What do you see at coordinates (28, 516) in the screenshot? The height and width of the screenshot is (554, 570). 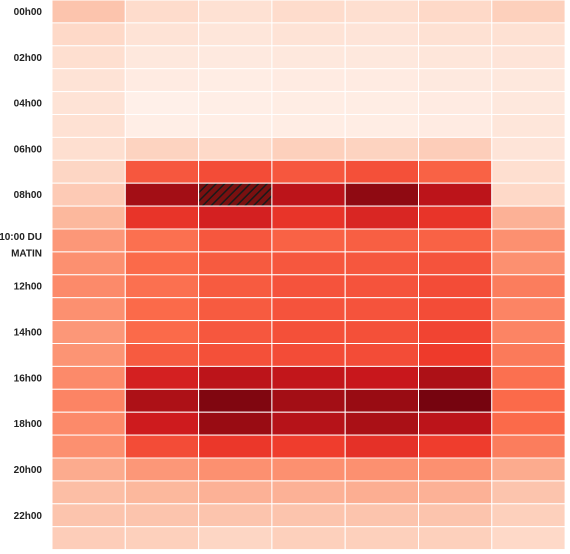 I see `y-tick-label: 22h00` at bounding box center [28, 516].